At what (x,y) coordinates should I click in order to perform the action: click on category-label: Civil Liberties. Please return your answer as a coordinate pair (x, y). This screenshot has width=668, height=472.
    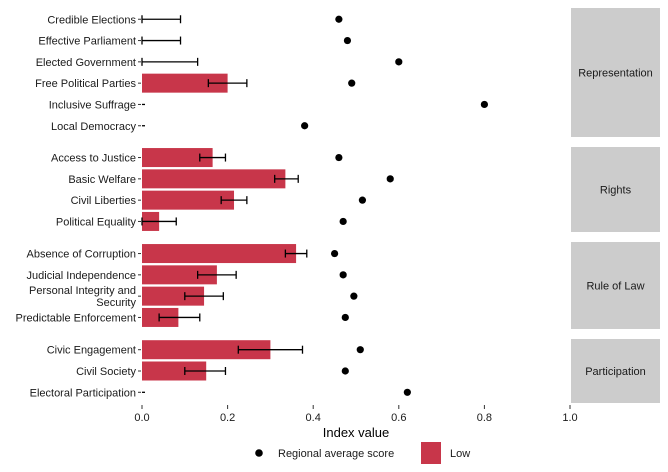
    Looking at the image, I should click on (104, 201).